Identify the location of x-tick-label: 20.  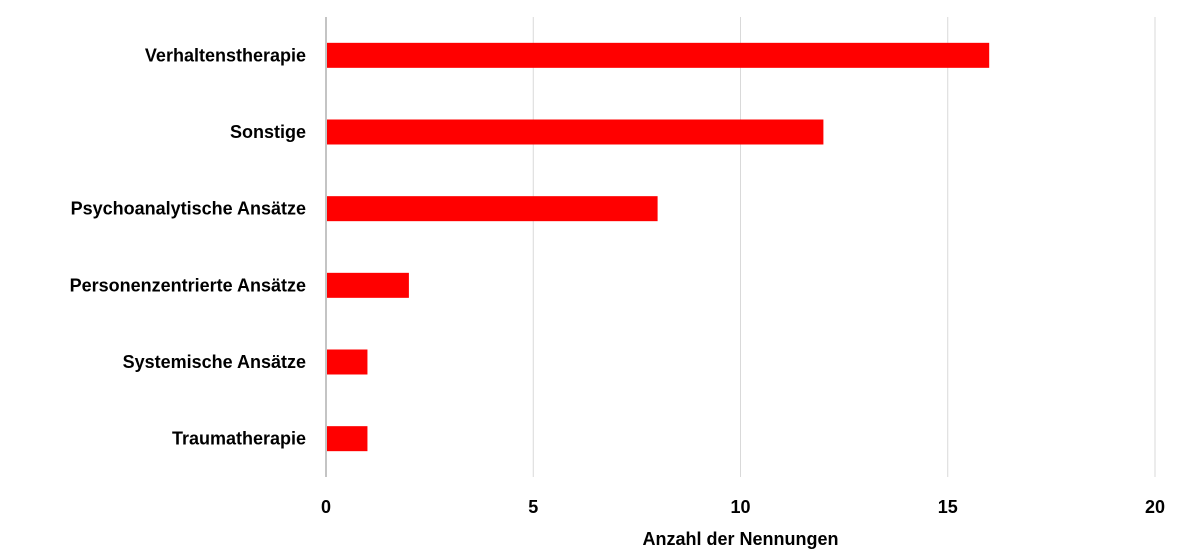
(1155, 507).